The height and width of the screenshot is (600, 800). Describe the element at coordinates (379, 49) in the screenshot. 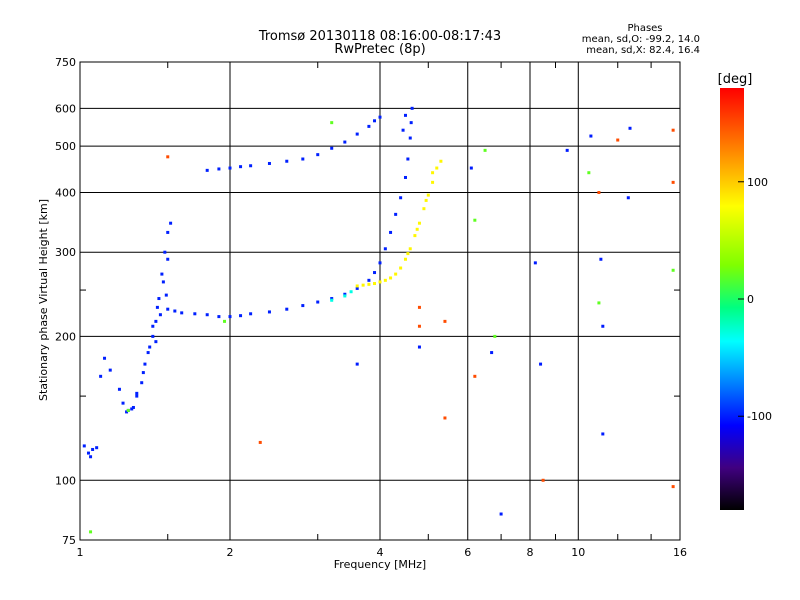

I see `chart-subtitle: RwPretec (8p)` at that location.